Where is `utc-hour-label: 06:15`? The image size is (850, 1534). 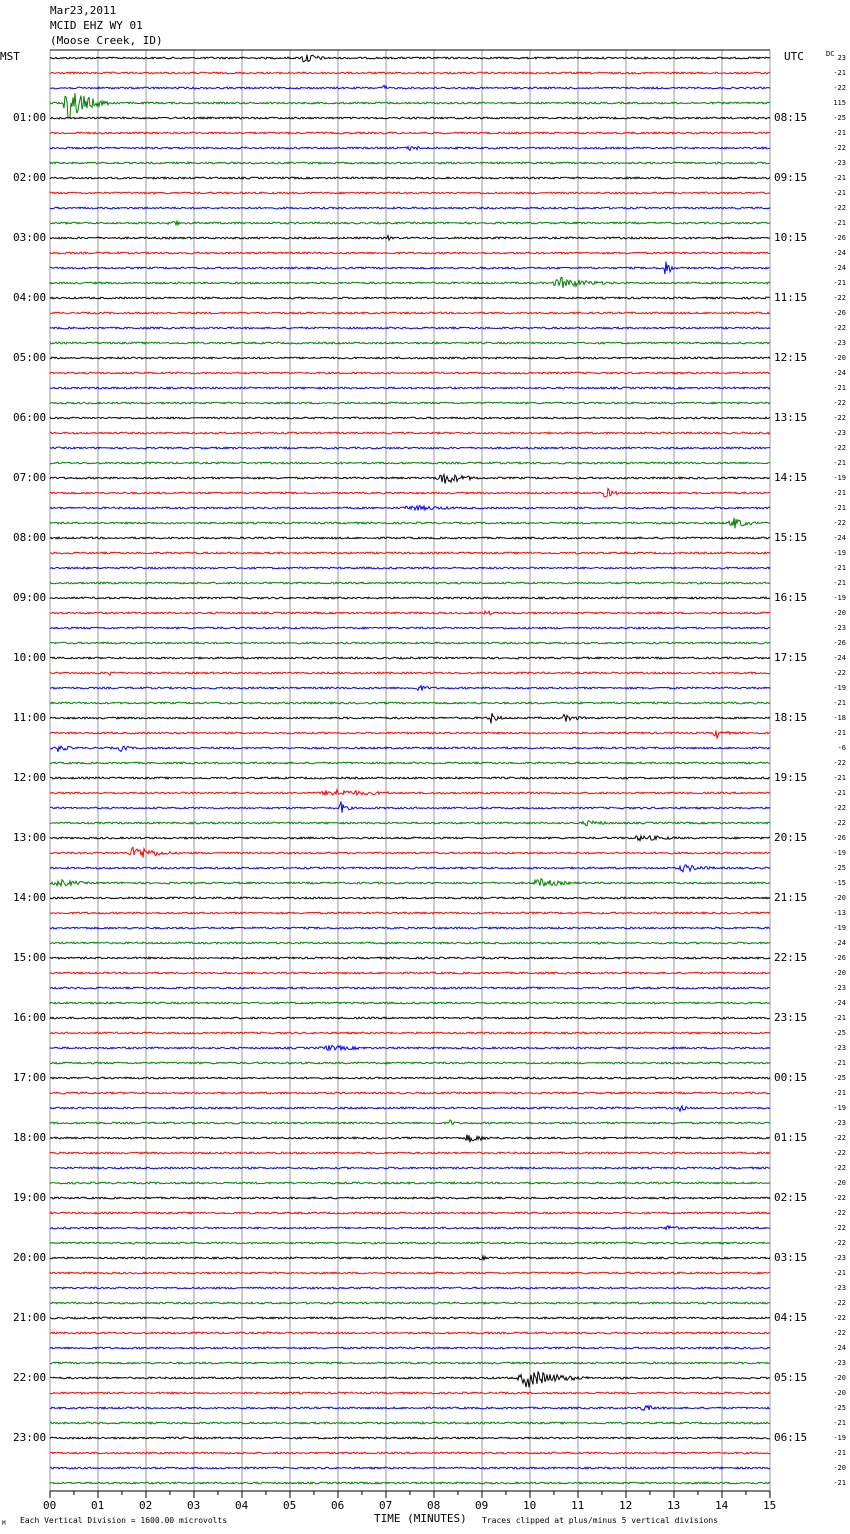
utc-hour-label: 06:15 is located at coordinates (791, 1437).